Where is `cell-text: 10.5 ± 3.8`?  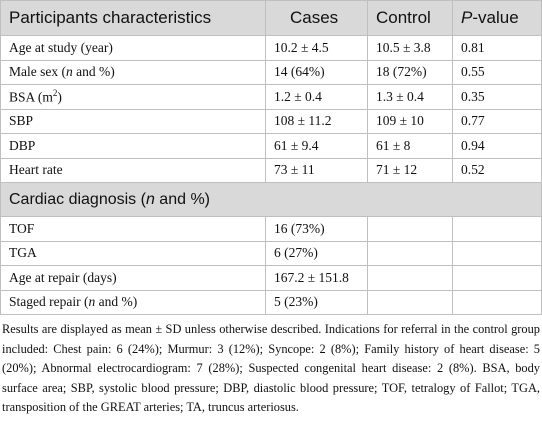 cell-text: 10.5 ± 3.8 is located at coordinates (403, 47).